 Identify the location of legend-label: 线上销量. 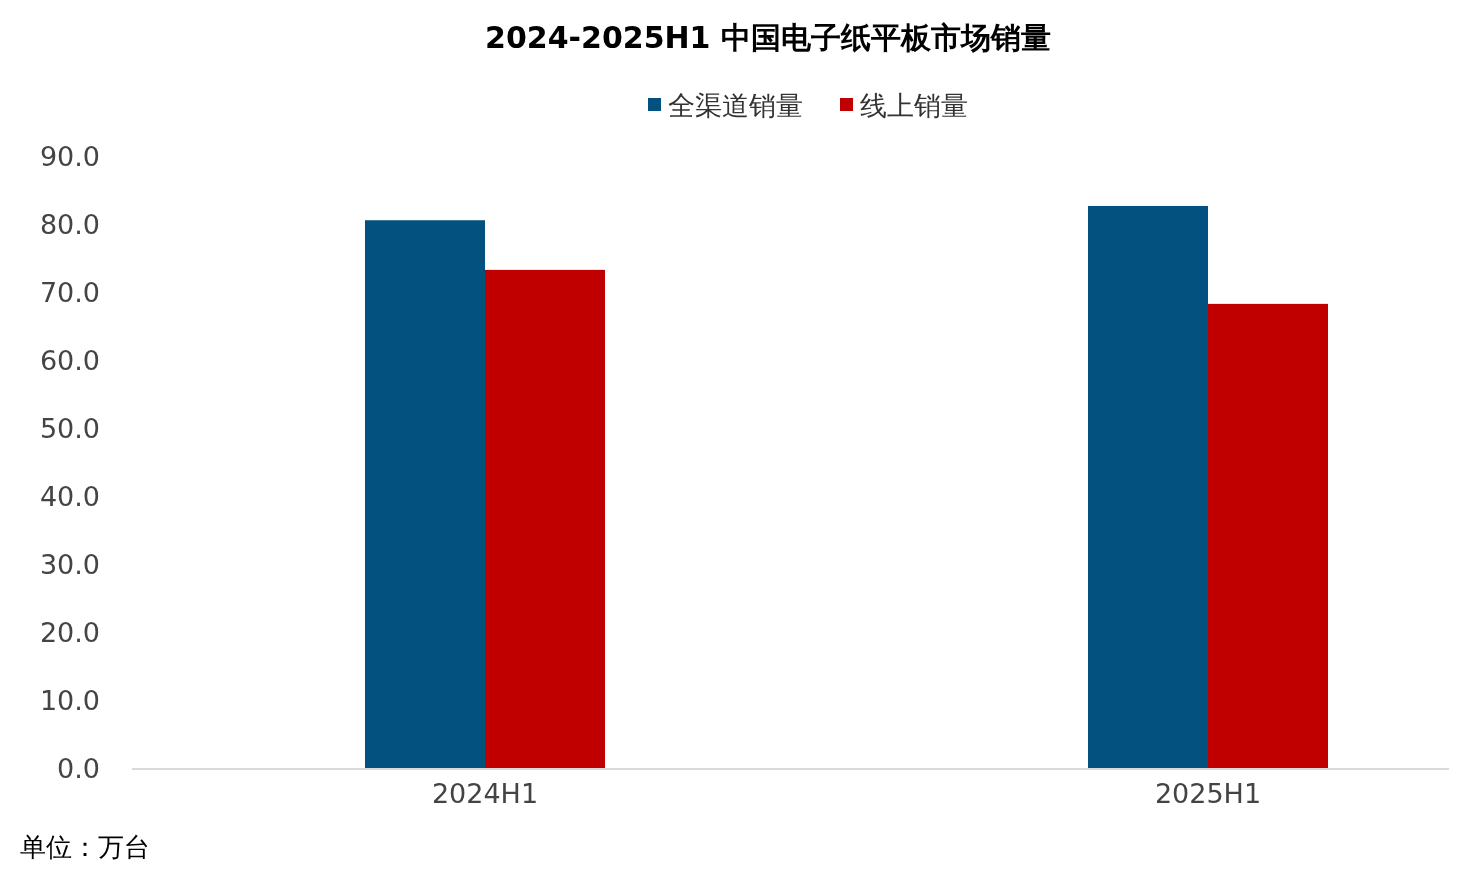
(914, 105).